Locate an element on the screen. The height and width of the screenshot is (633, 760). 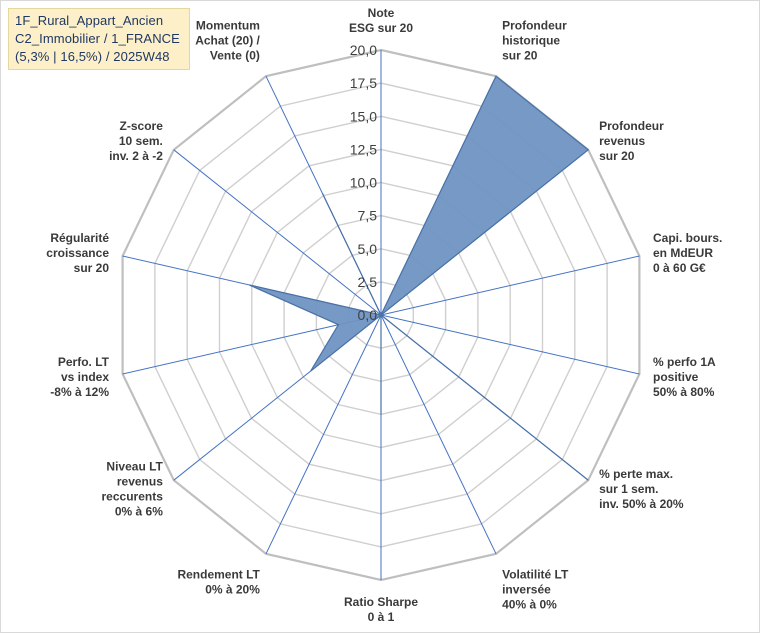
tick-label-4: 10,0 is located at coordinates (363, 183).